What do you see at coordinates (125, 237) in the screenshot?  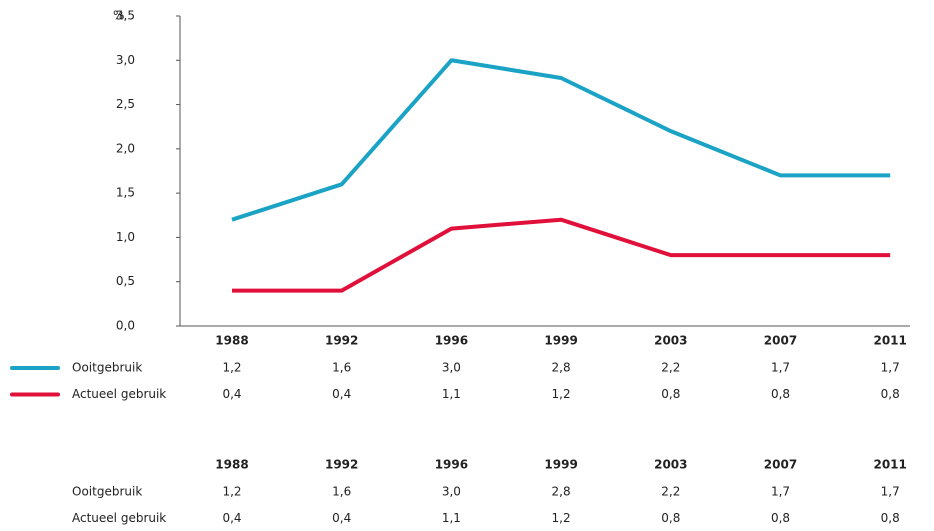 I see `y-tick-label: 1,0` at bounding box center [125, 237].